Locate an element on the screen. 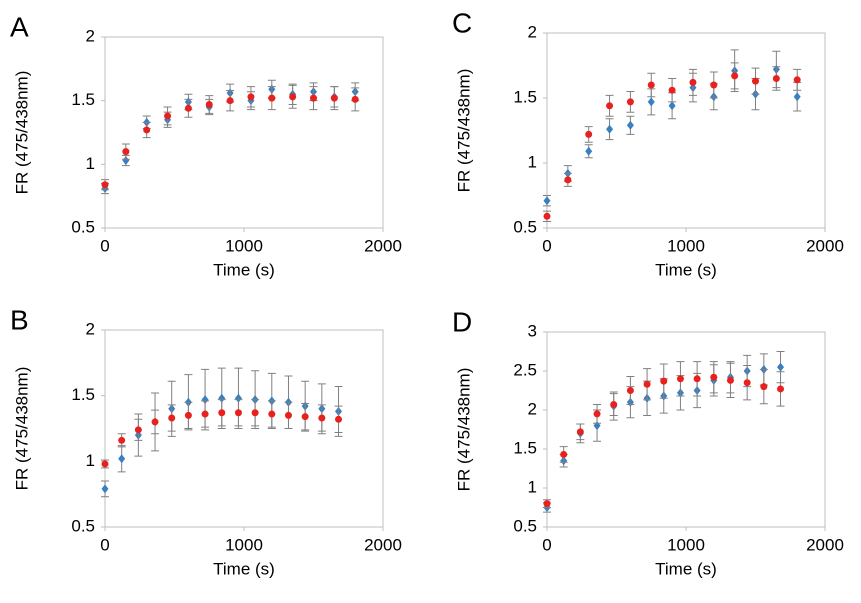 This screenshot has width=861, height=603. panel-label: A is located at coordinates (19, 26).